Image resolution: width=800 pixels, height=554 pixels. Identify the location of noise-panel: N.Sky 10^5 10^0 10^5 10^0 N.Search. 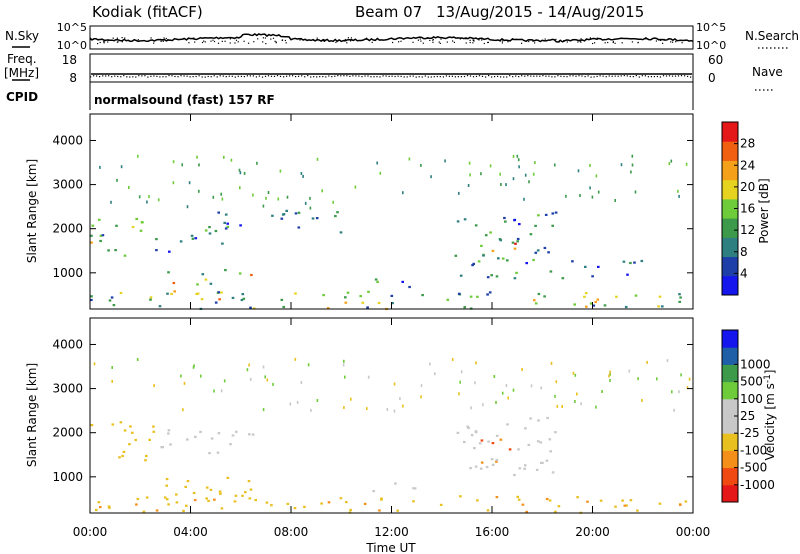
(402, 36).